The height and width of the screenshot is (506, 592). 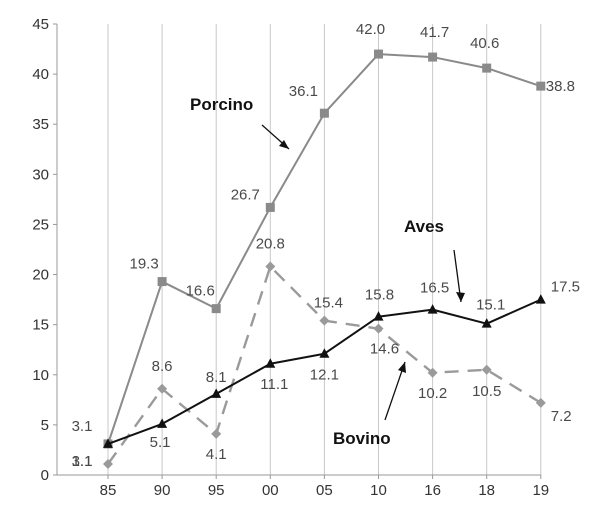 I want to click on data-label-porcino-18: 40.6, so click(x=484, y=43).